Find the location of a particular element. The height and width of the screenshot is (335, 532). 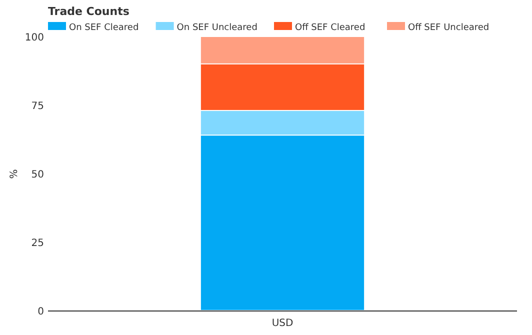

legend-label: On SEF Uncleared is located at coordinates (217, 28).